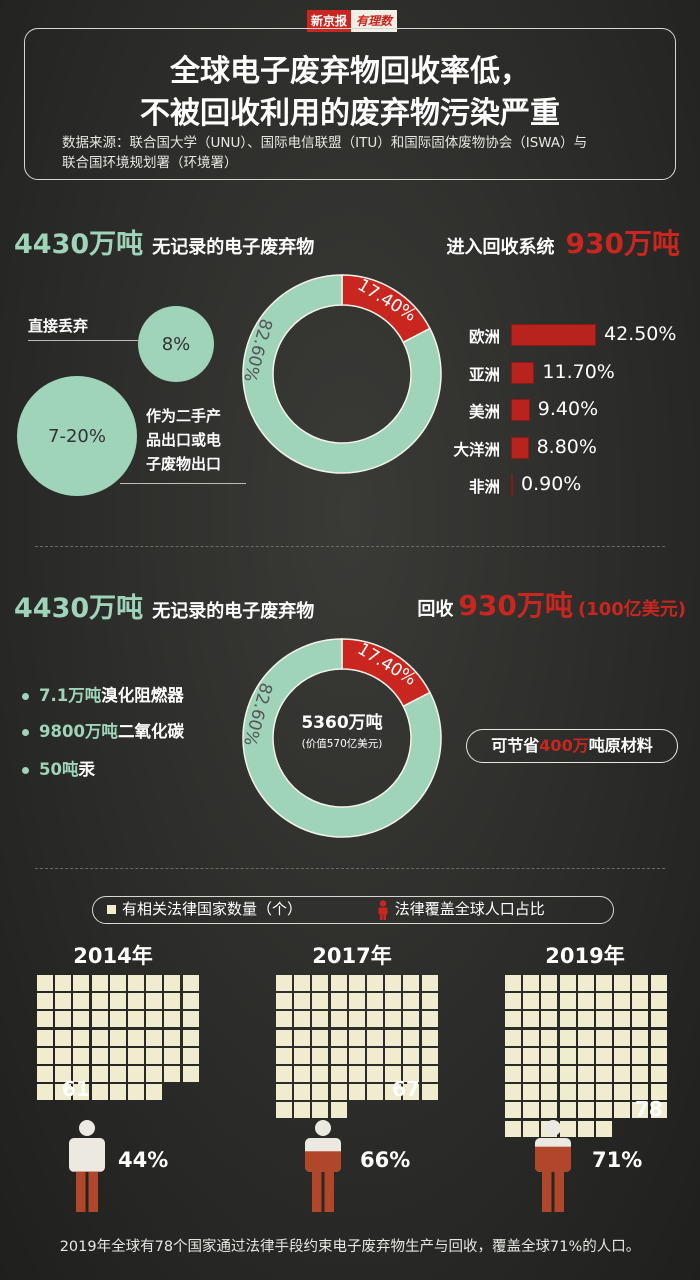 Image resolution: width=700 pixels, height=1280 pixels. I want to click on chem-name-2: 二氧化碳, so click(150, 731).